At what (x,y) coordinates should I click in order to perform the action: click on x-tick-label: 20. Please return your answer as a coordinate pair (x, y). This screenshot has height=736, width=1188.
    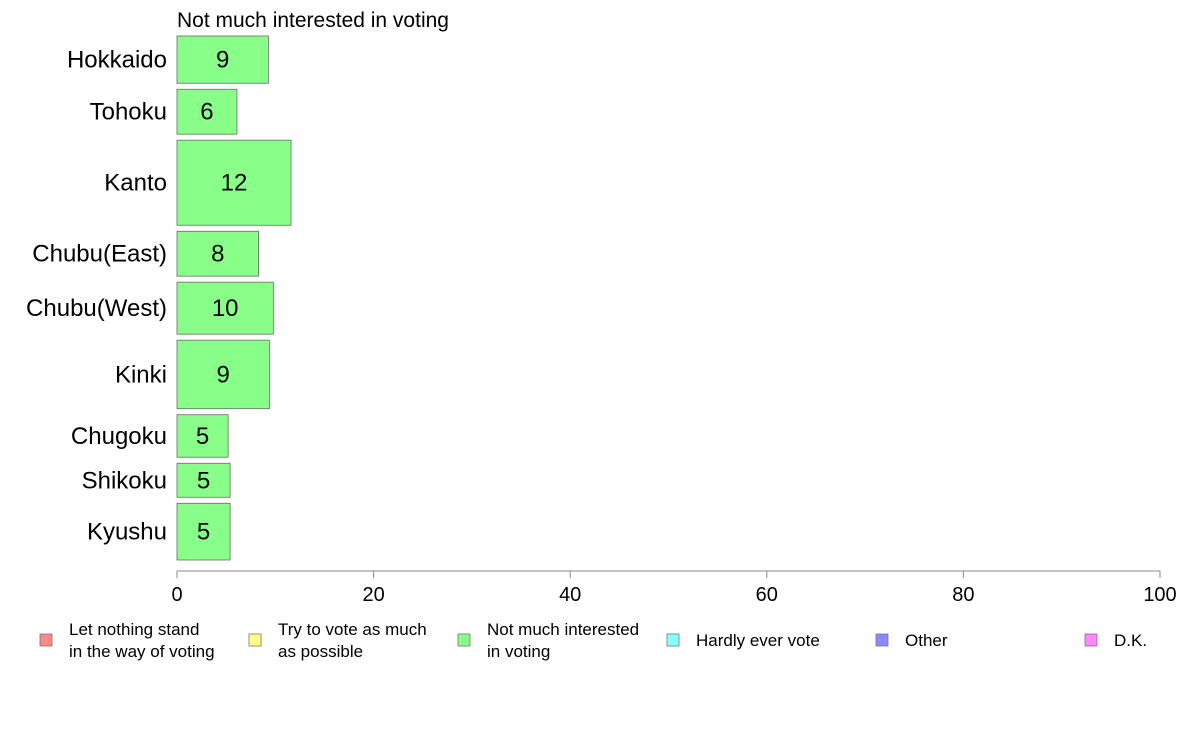
    Looking at the image, I should click on (373, 595).